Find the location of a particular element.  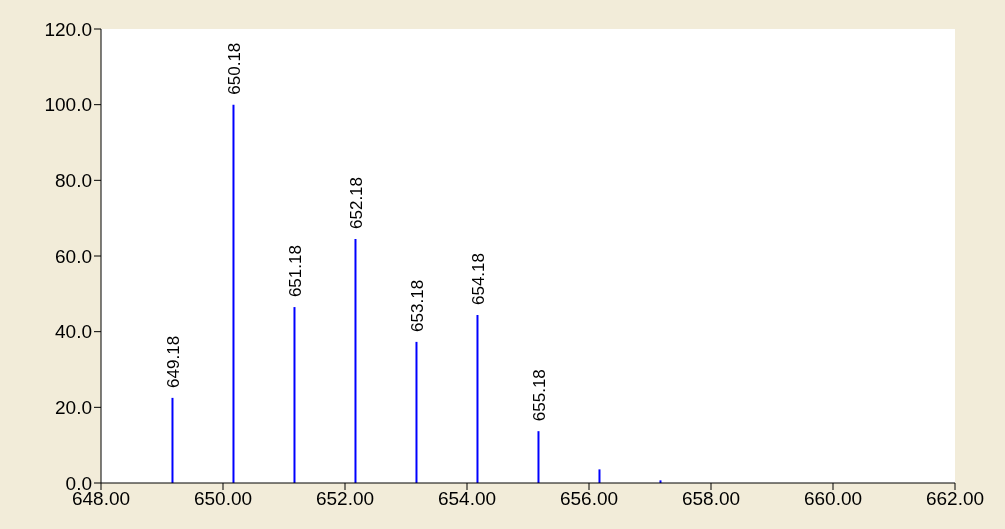

x-tick-label: 652.00 is located at coordinates (345, 499).